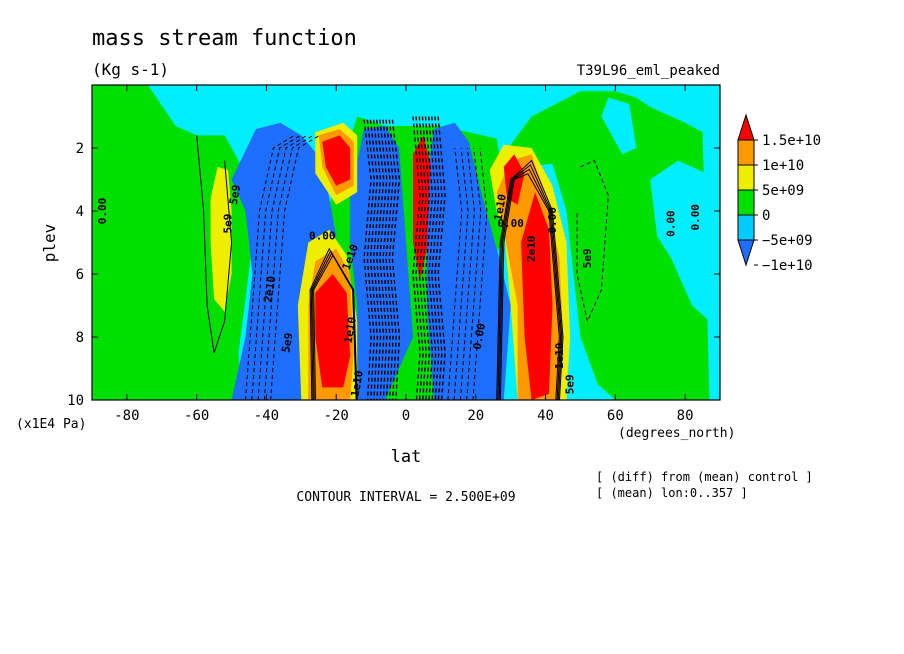 This screenshot has height=654, width=904. Describe the element at coordinates (766, 216) in the screenshot. I see `legend-label: 0` at that location.